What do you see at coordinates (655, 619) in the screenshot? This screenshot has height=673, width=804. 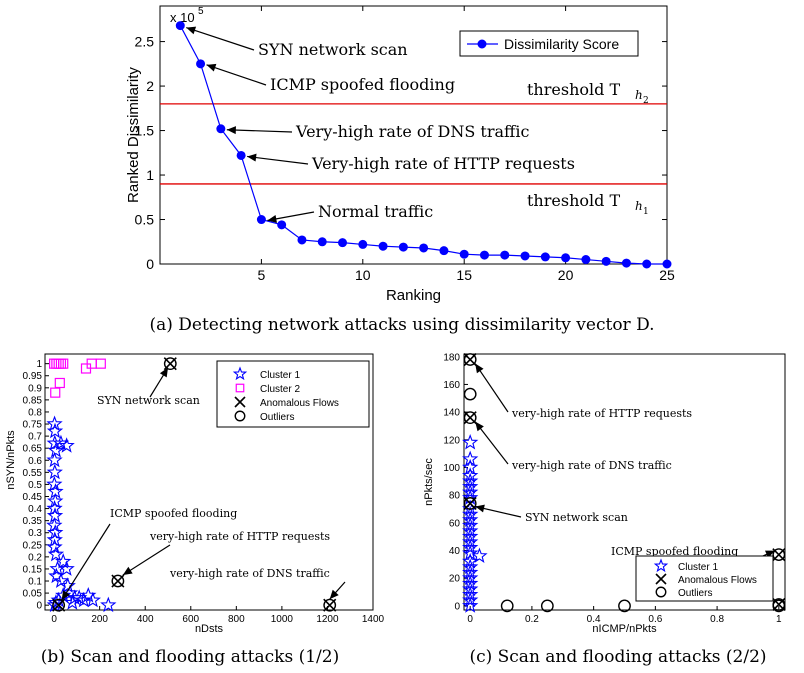 I see `x-tick-label: 0.6` at bounding box center [655, 619].